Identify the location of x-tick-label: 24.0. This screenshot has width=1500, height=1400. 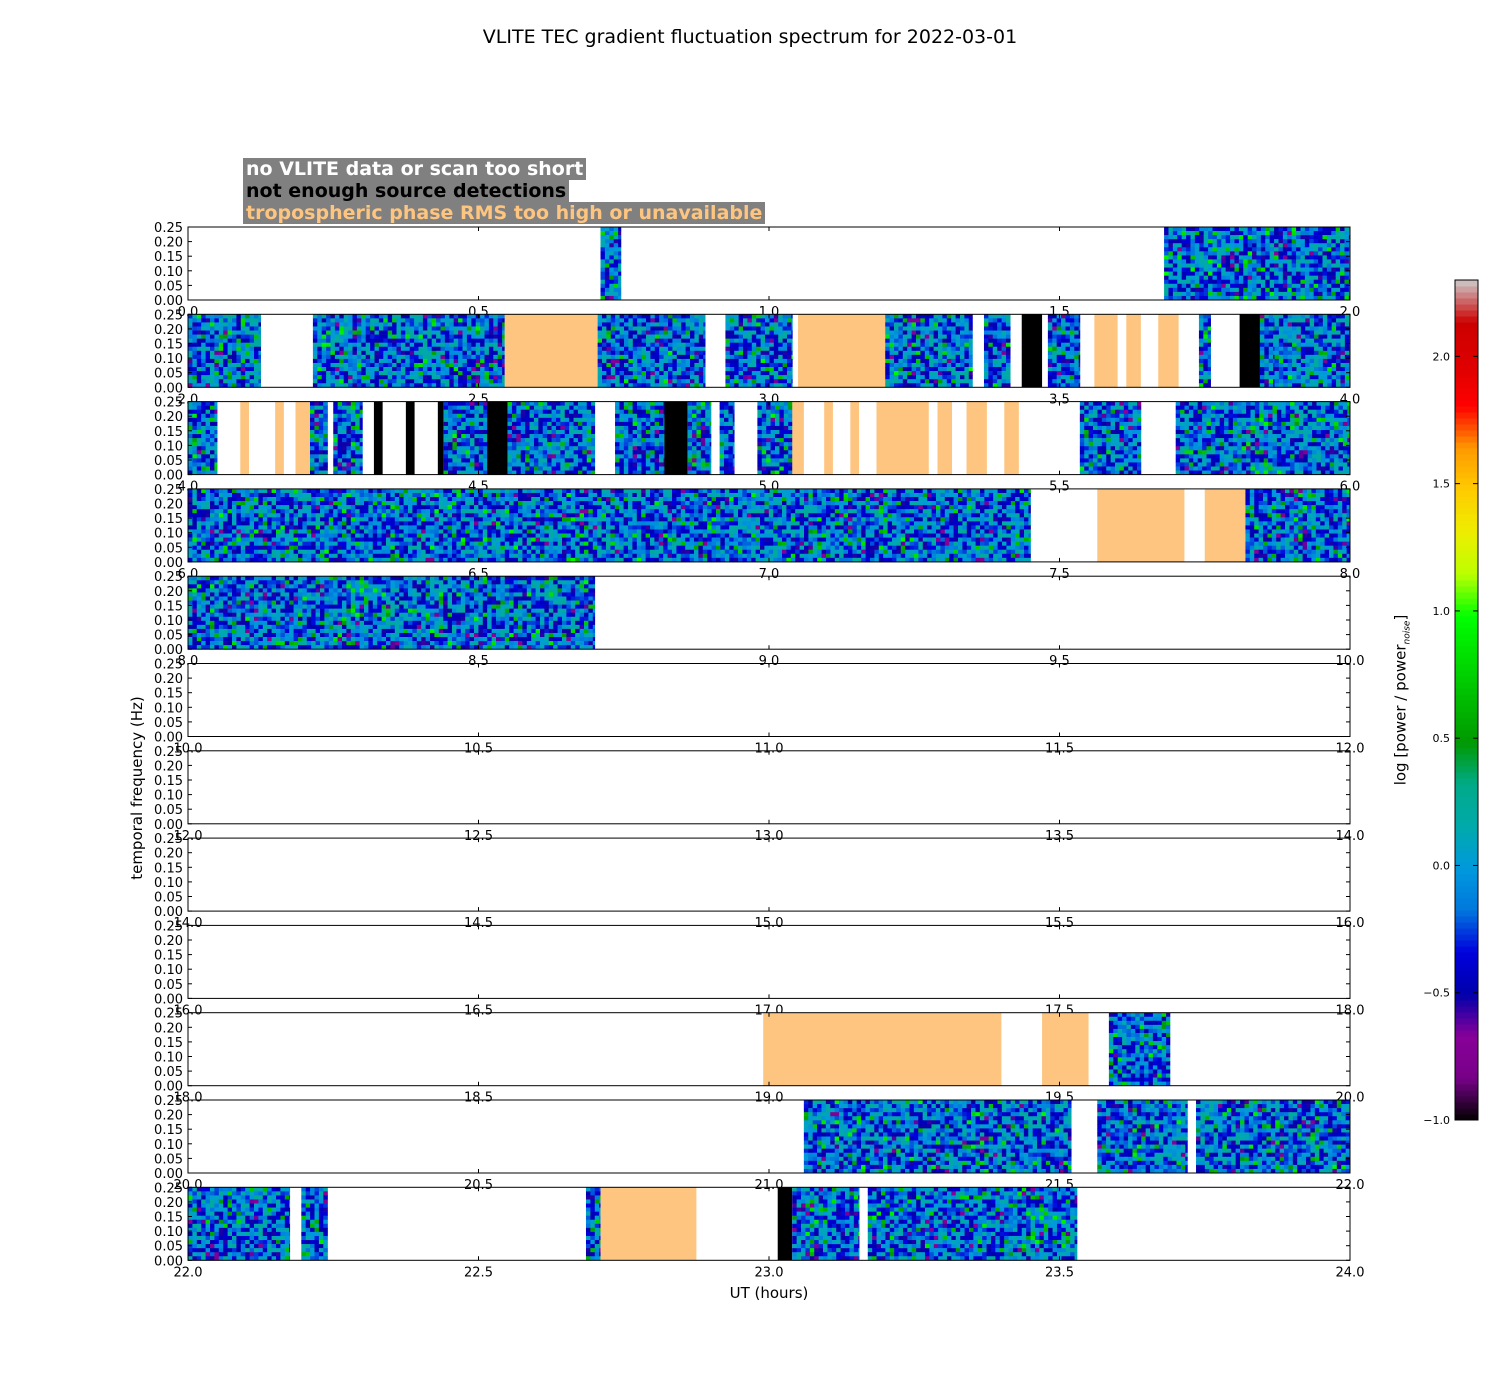
(1350, 1272).